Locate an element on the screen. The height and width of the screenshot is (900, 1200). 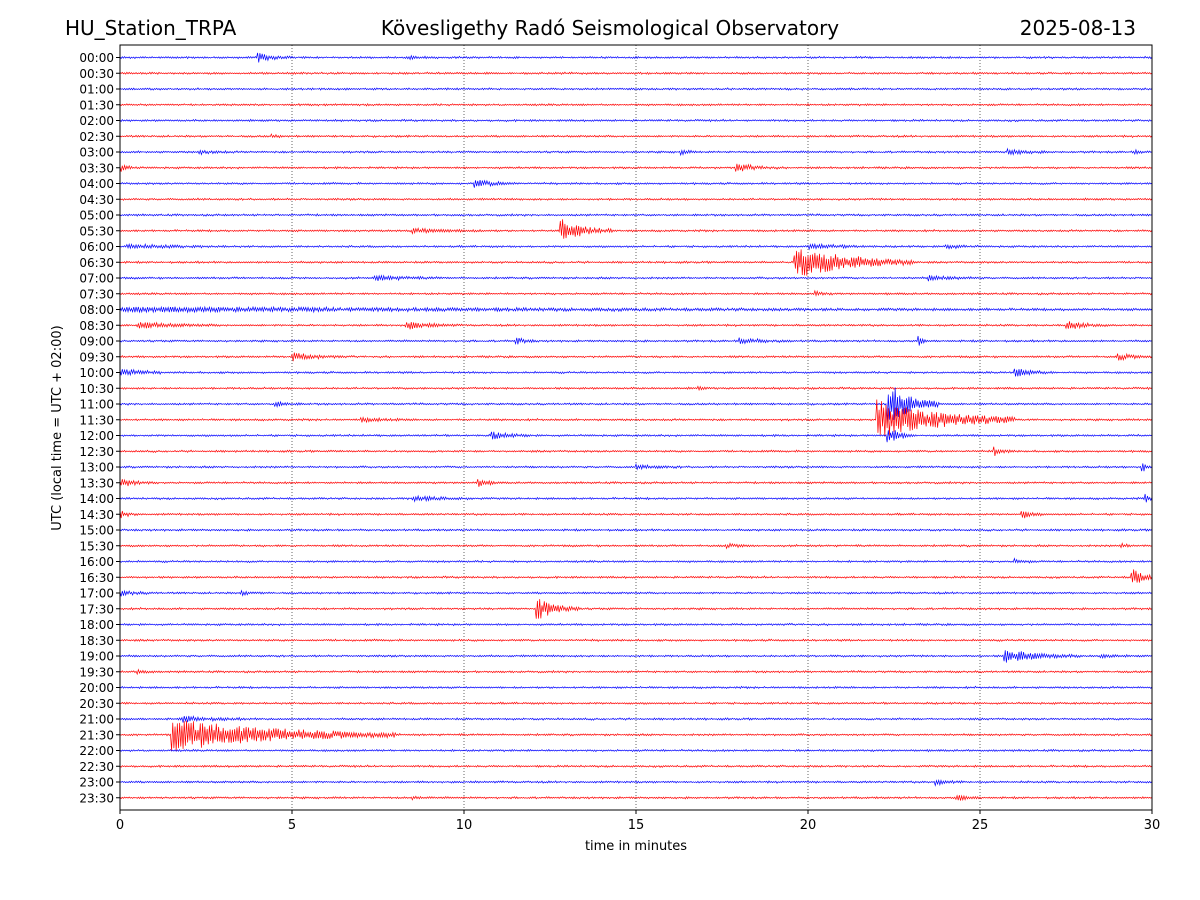
y-tick-label: 17:30 is located at coordinates (96, 609).